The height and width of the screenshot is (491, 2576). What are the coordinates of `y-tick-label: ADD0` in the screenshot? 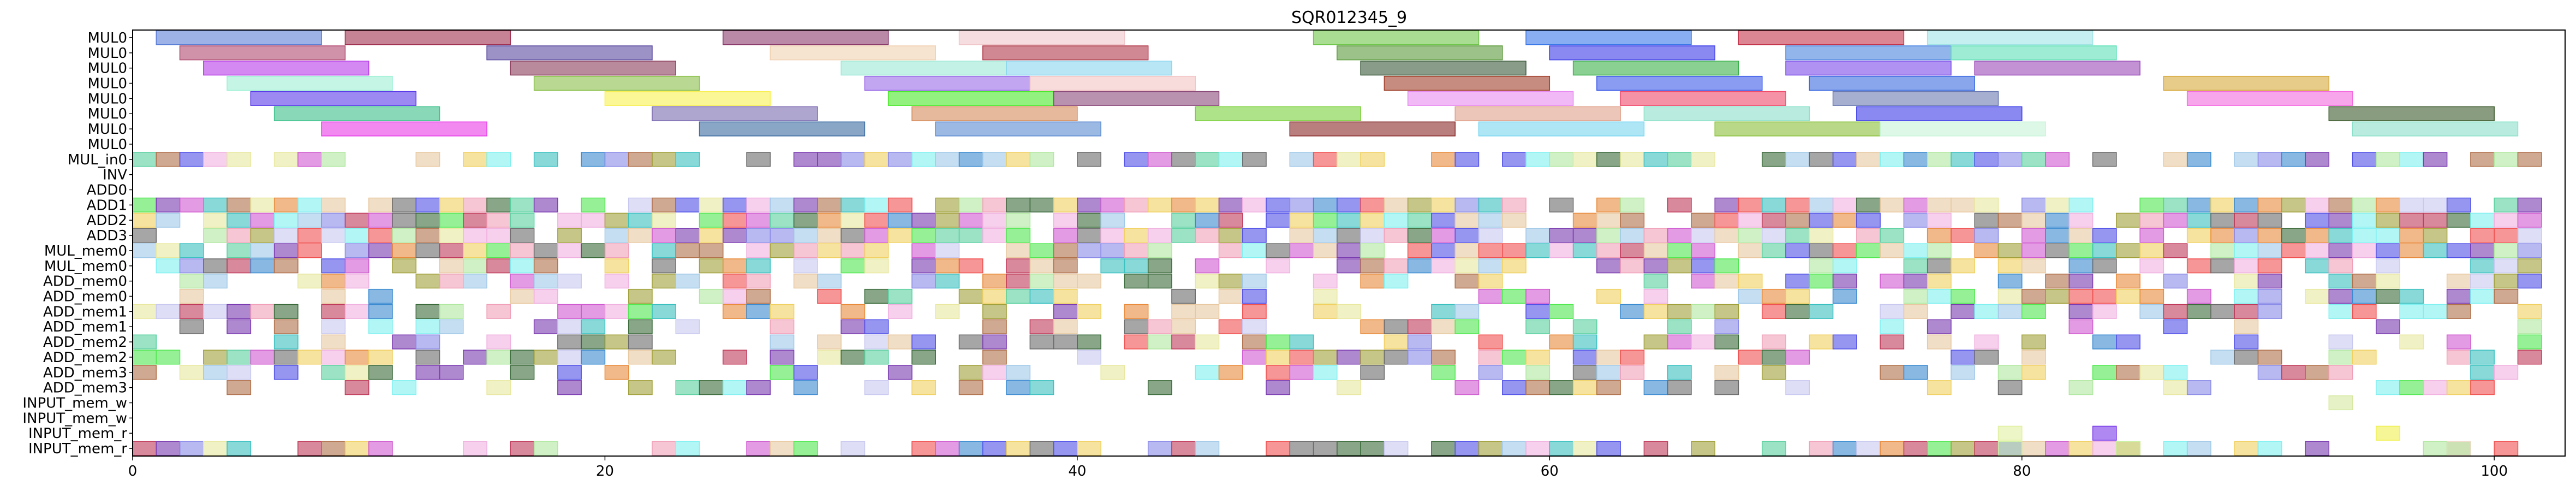 It's located at (107, 190).